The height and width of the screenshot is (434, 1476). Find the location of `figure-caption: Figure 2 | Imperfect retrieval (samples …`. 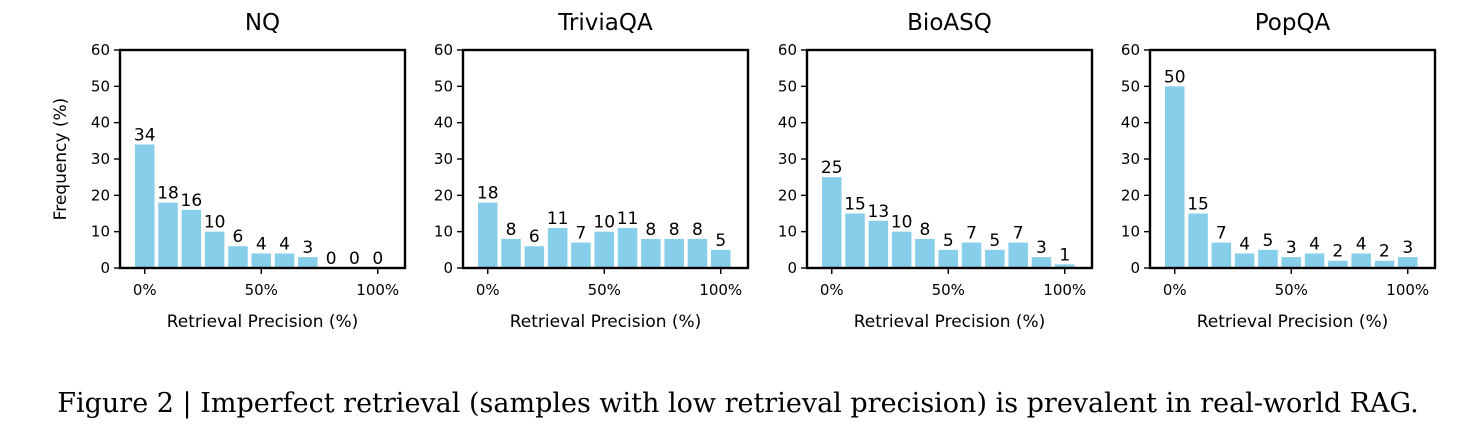

figure-caption: Figure 2 | Imperfect retrieval (samples … is located at coordinates (738, 403).